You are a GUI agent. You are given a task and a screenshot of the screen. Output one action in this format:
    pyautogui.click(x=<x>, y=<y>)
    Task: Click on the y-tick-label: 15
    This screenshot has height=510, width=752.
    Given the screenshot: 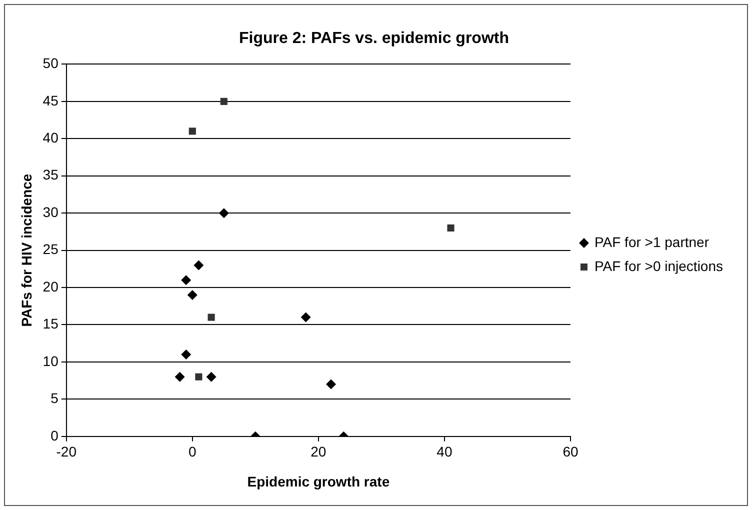 What is the action you would take?
    pyautogui.click(x=50, y=324)
    